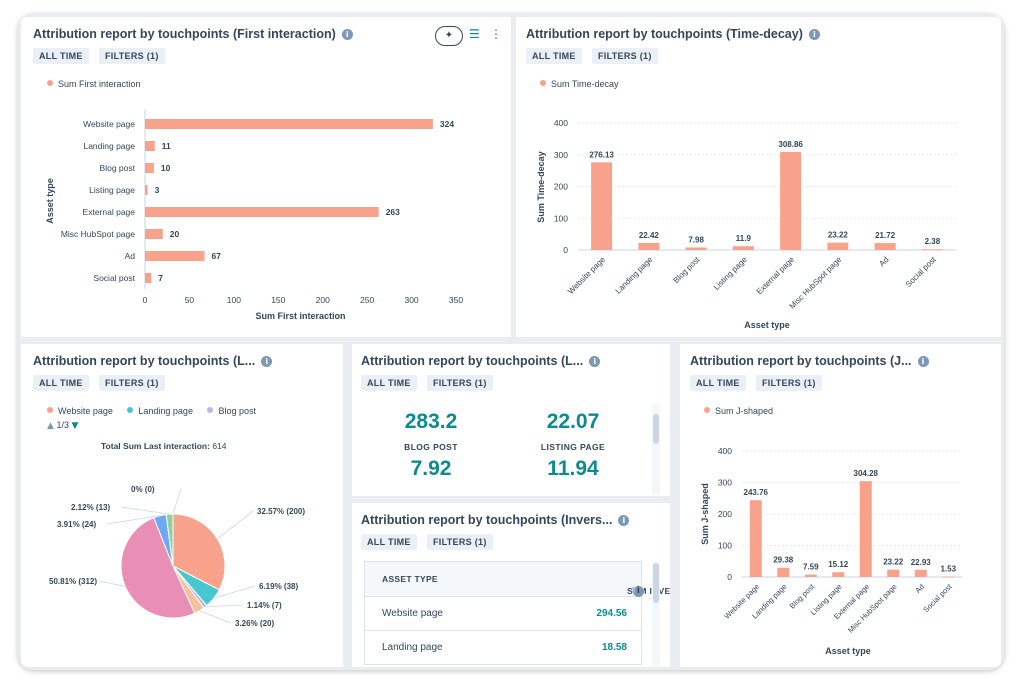 The image size is (1024, 682). I want to click on data-label: 21.72, so click(885, 235).